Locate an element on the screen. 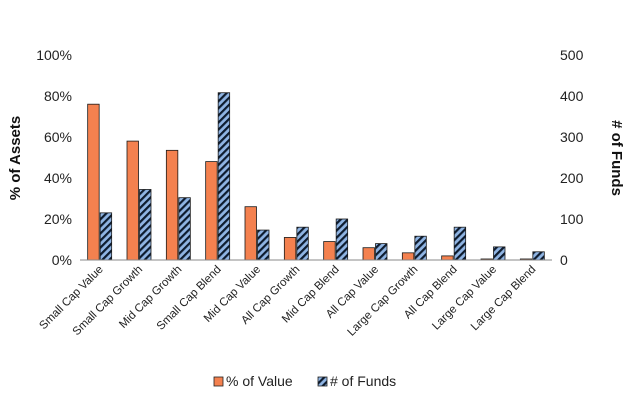 This screenshot has height=411, width=630. right-tick-label: 100 is located at coordinates (572, 219).